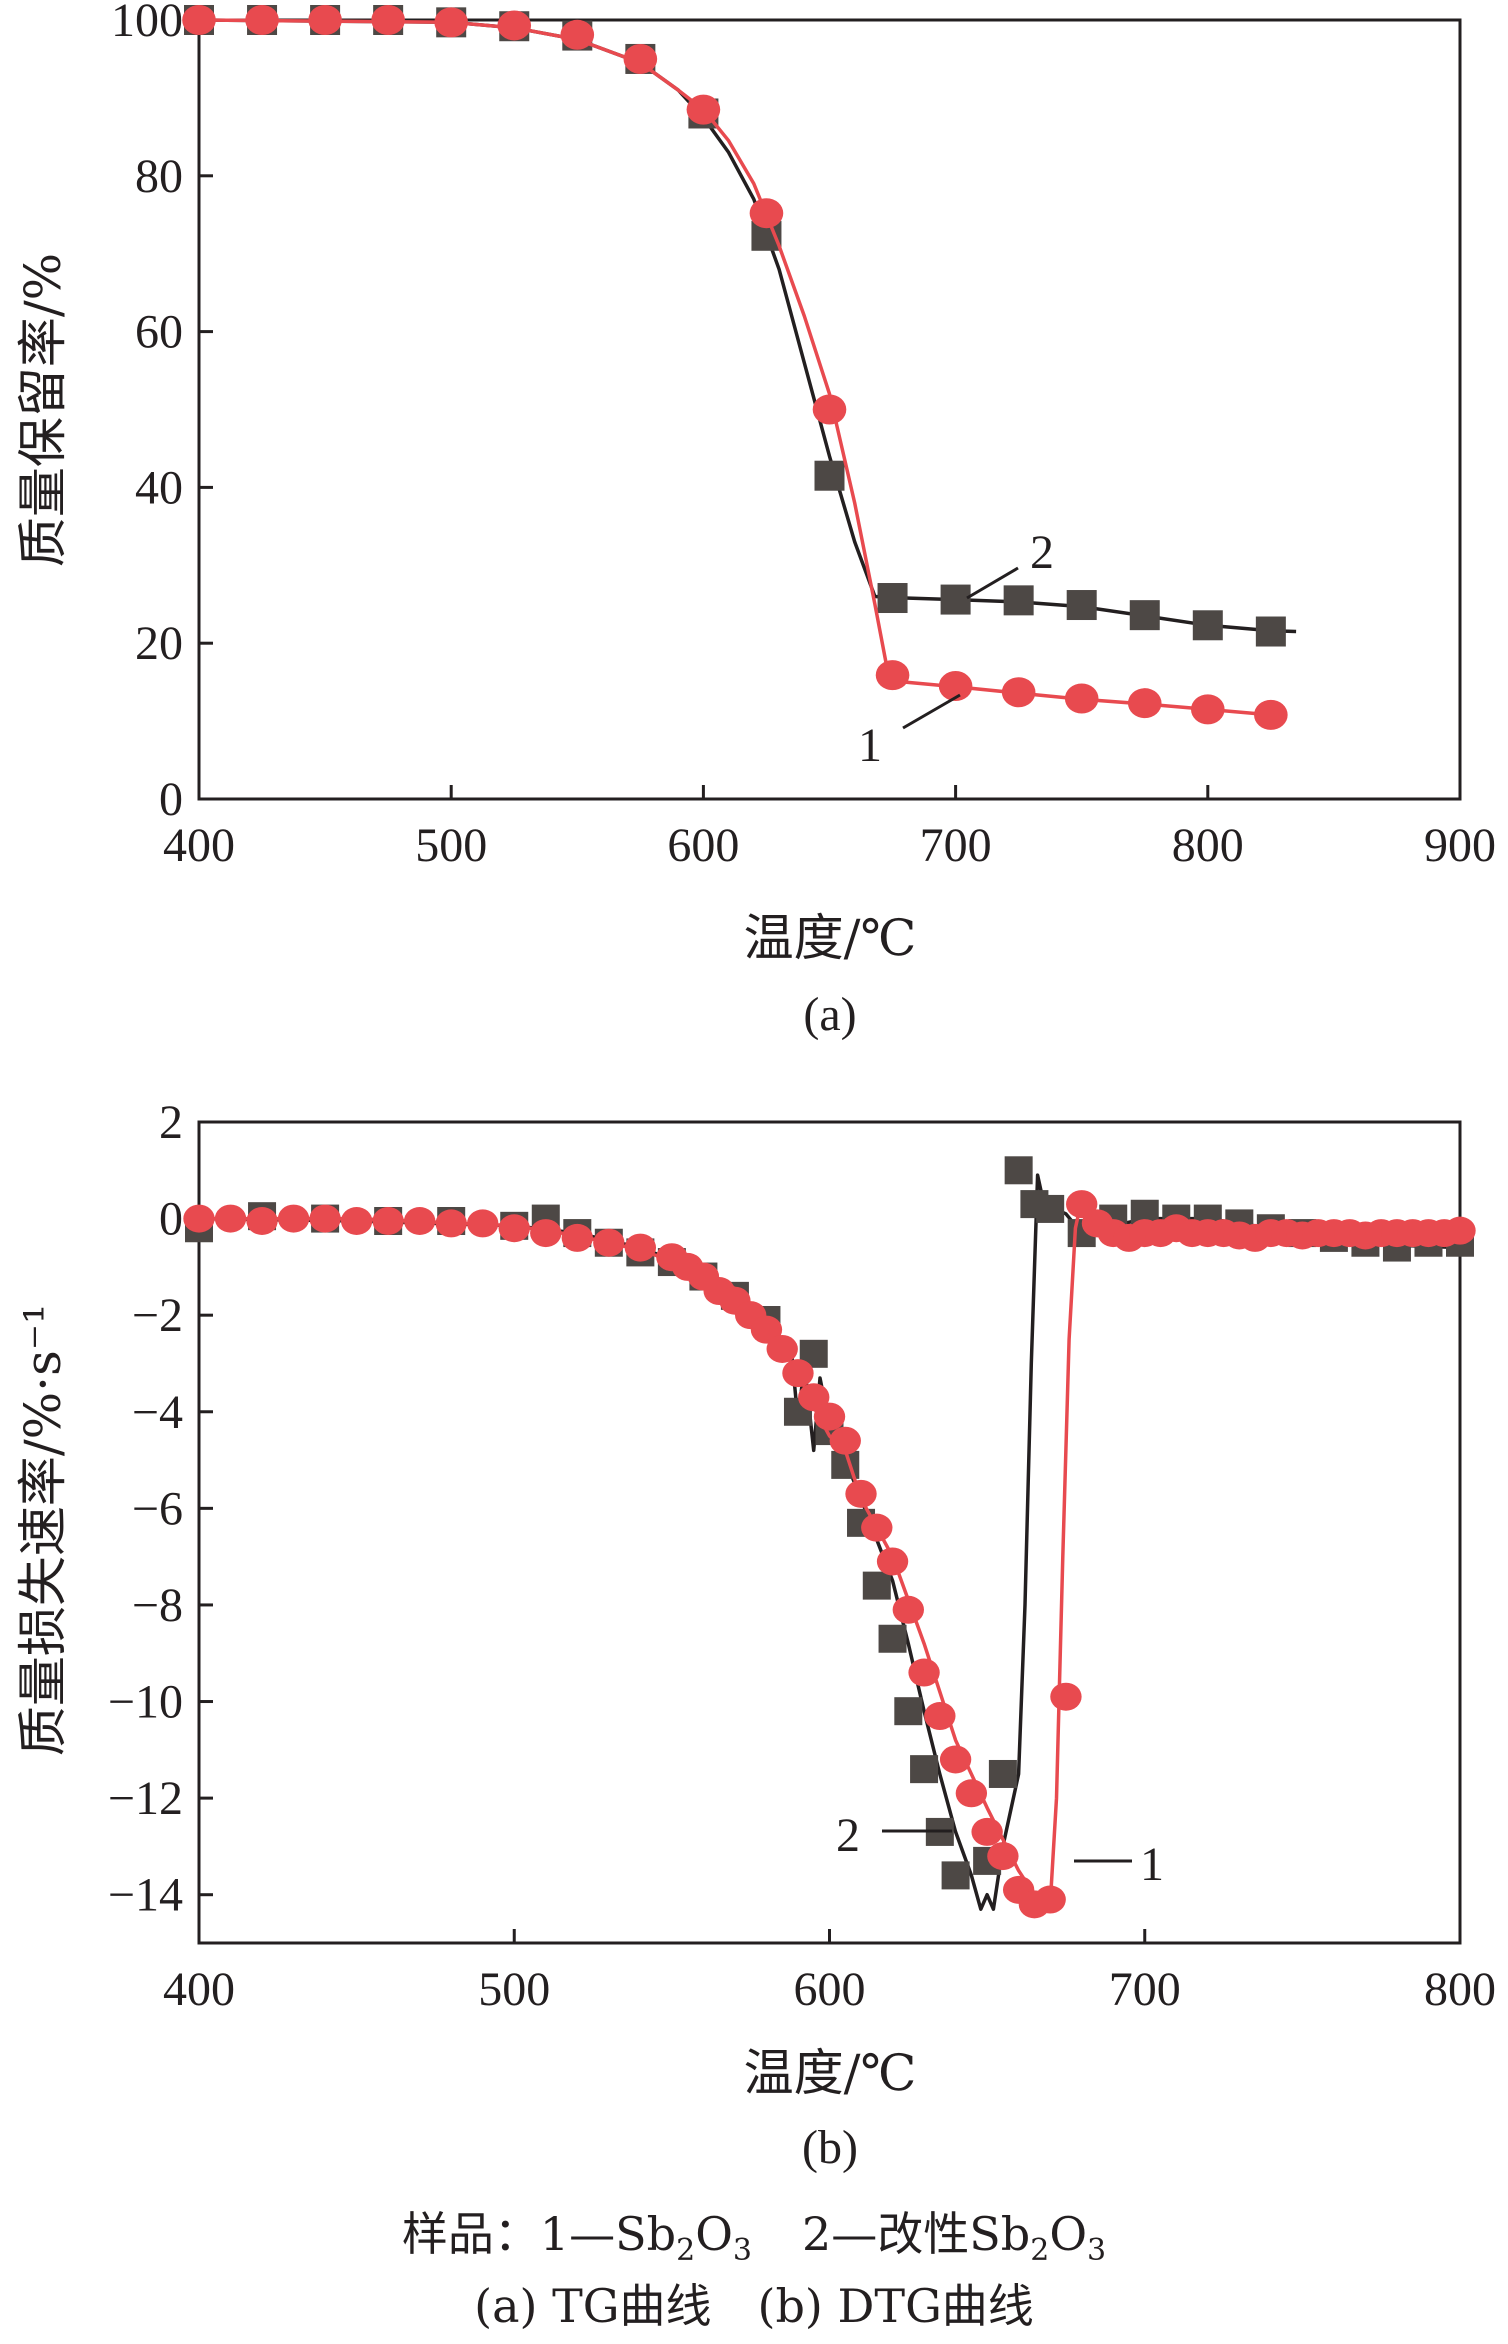  What do you see at coordinates (159, 332) in the screenshot?
I see `y-tick-label: 60` at bounding box center [159, 332].